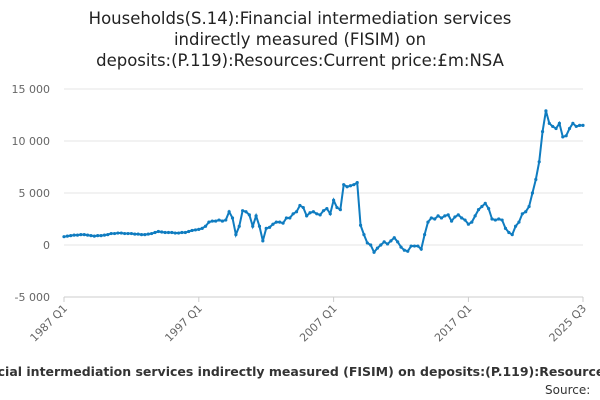  What do you see at coordinates (453, 323) in the screenshot?
I see `x-tick-label: 2017 Q1` at bounding box center [453, 323].